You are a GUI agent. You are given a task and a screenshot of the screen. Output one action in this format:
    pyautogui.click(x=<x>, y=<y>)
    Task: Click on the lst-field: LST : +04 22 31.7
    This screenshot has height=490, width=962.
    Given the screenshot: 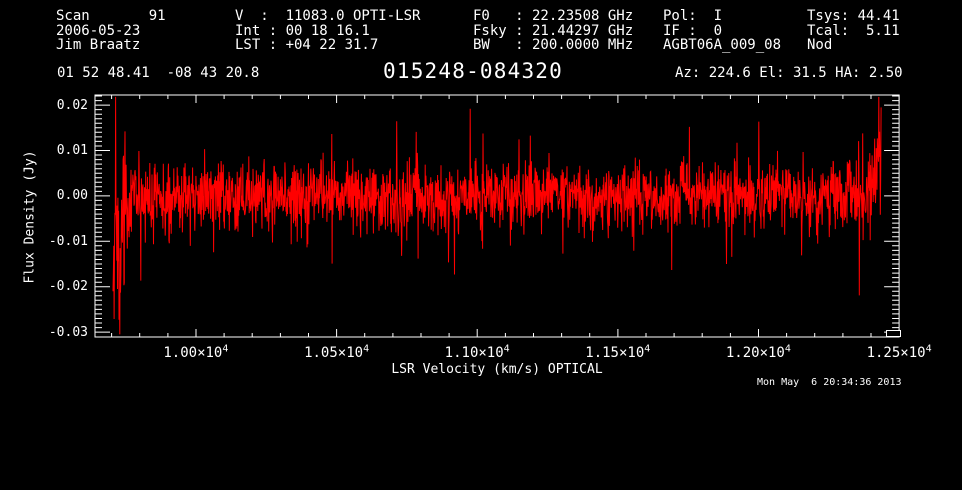 What is the action you would take?
    pyautogui.click(x=307, y=45)
    